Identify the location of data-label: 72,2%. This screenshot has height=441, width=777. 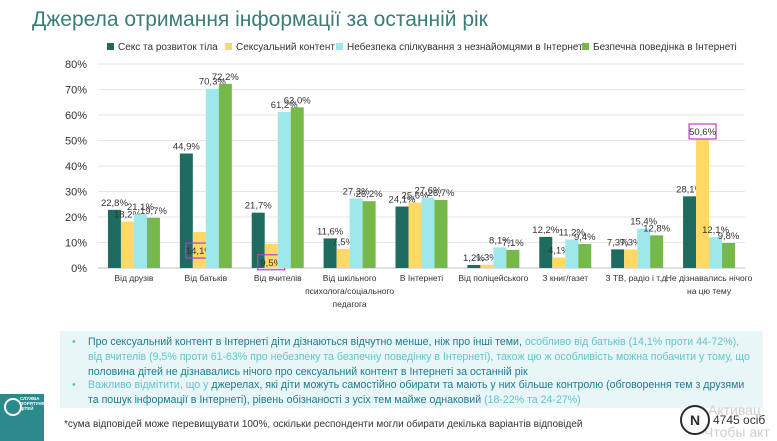
(225, 77).